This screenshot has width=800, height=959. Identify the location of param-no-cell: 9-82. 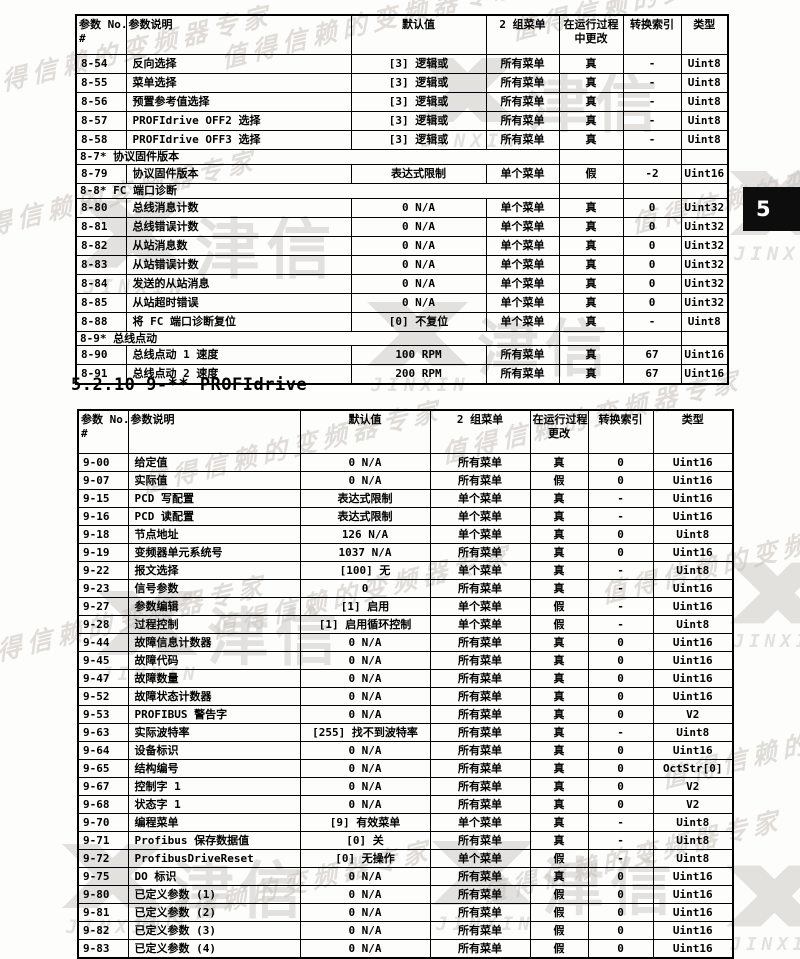
(103, 930).